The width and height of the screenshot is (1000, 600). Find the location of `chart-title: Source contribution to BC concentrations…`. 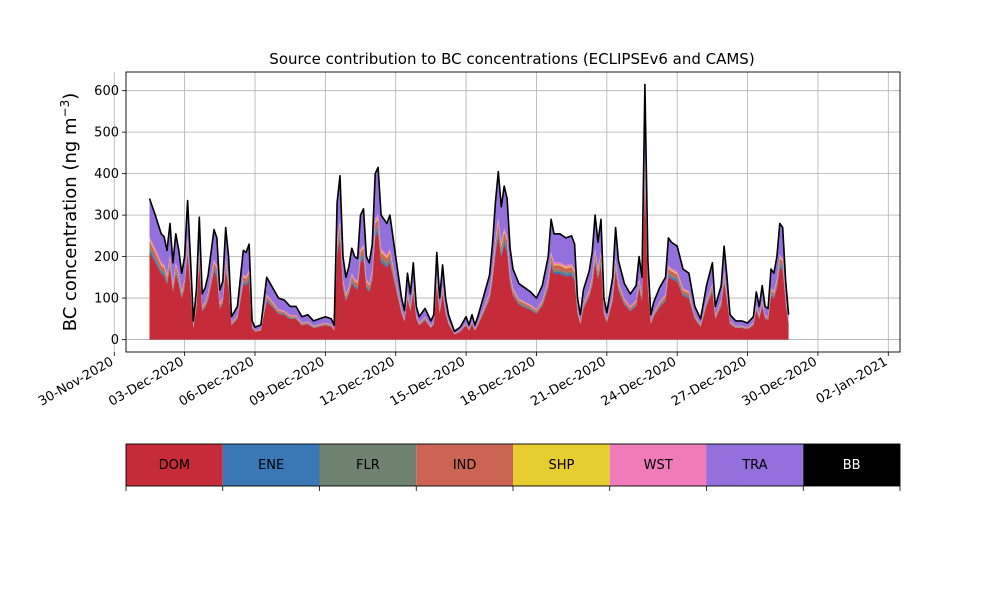

chart-title: Source contribution to BC concentrations… is located at coordinates (511, 59).